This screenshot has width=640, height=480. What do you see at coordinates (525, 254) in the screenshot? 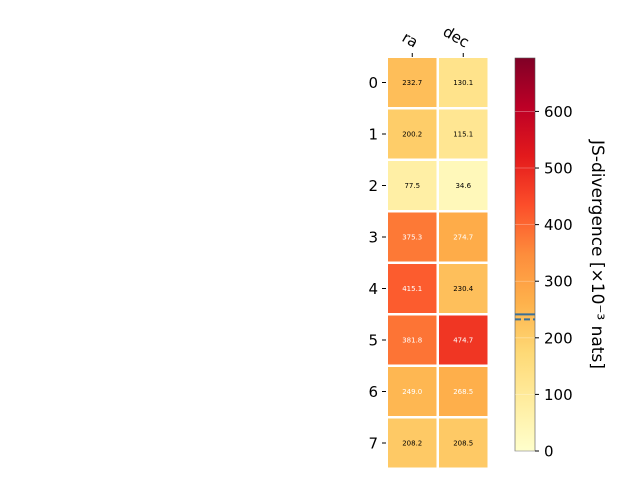
I see `colorbar-gradient` at bounding box center [525, 254].